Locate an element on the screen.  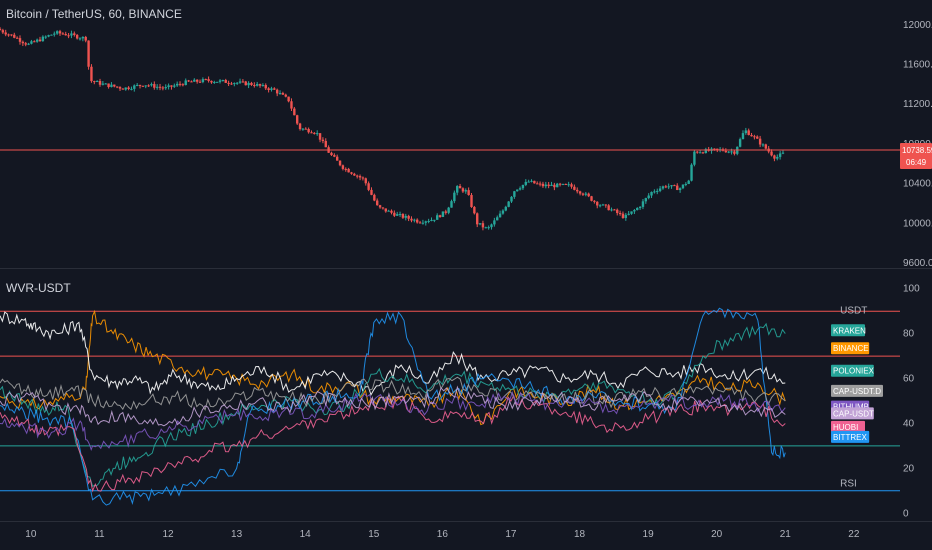
svg-text: BINANCE is located at coordinates (851, 348).